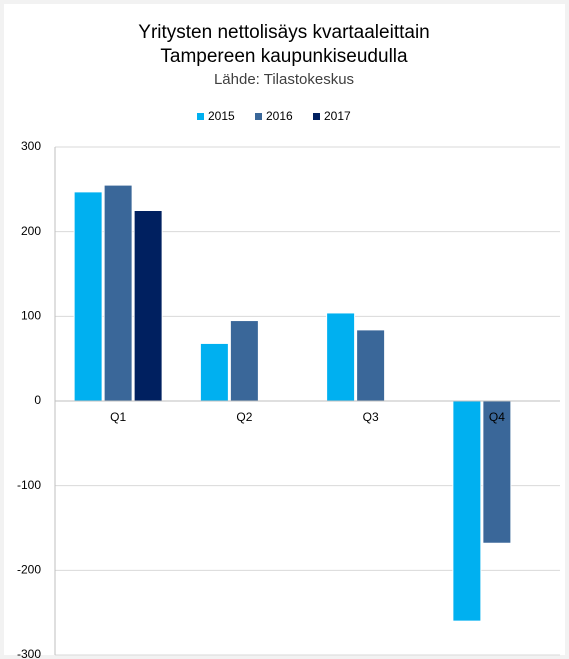  Describe the element at coordinates (279, 116) in the screenshot. I see `legend-label: 2016` at that location.